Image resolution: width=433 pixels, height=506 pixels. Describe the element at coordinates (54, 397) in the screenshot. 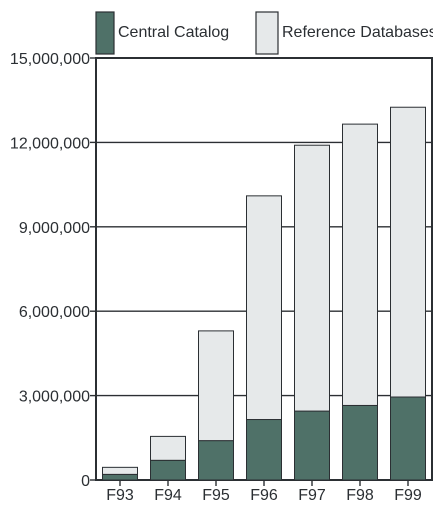

I see `y-tick-label: 3,000,000` at that location.